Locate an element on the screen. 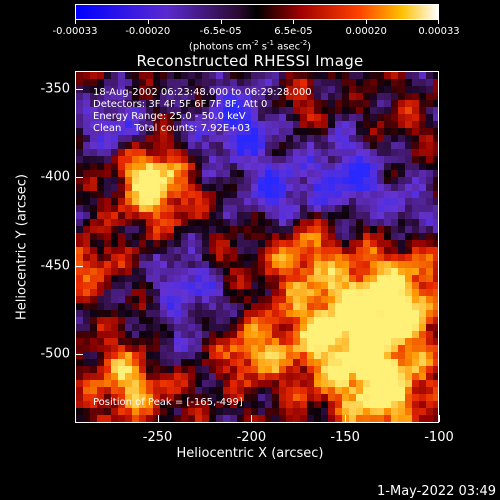 Image resolution: width=500 pixels, height=500 pixels. colorbar-units: (photons cm-2 s-1 asec-2) is located at coordinates (250, 46).